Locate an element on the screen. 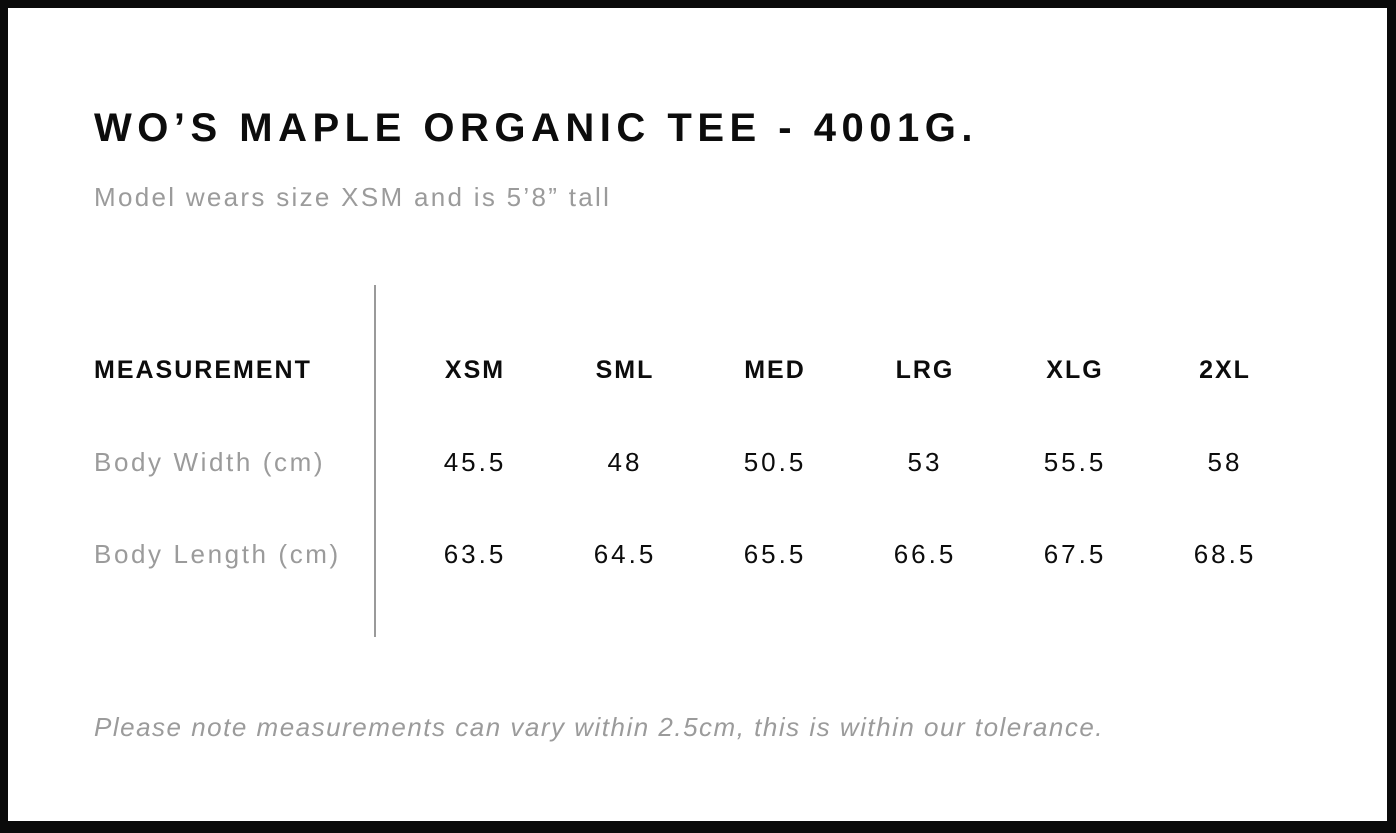 The image size is (1396, 833). table-header-row: MEASUREMENT XSM SML MED LRG XLG 2XL is located at coordinates (697, 370).